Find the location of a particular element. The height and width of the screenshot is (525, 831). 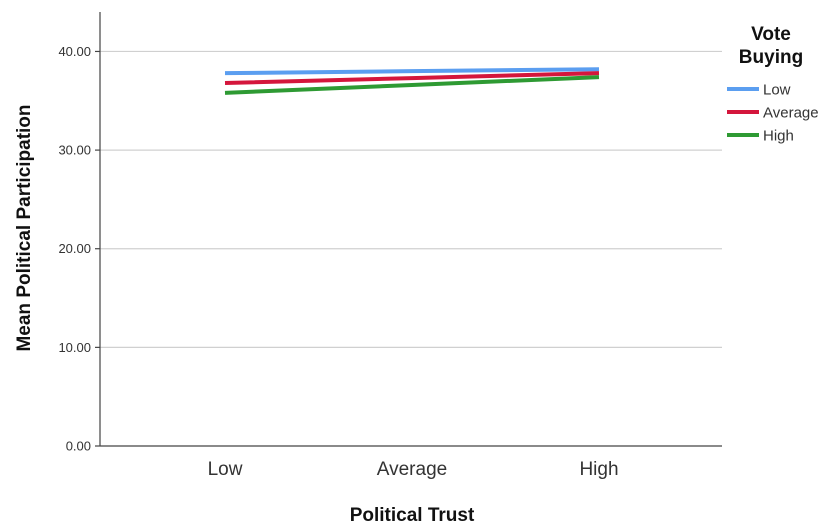

y-tick-labels: 0.00 10.00 20.00 30.00 40.00 is located at coordinates (79, 249).